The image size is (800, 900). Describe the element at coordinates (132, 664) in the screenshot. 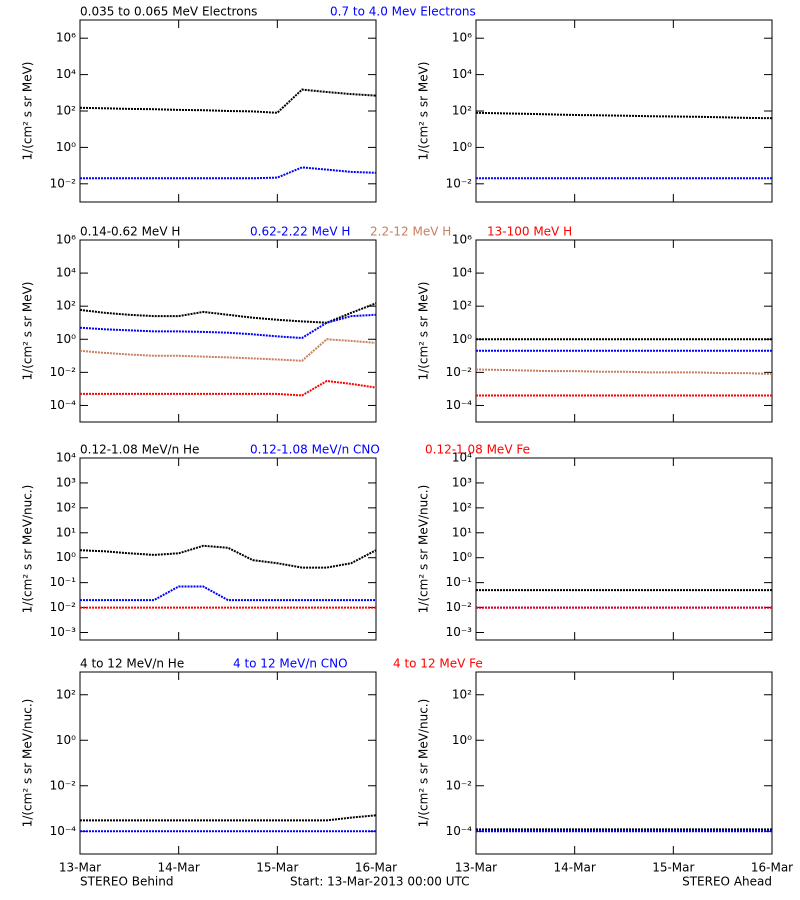

I see `legend-entry: 4 to 12 MeV/n He` at that location.